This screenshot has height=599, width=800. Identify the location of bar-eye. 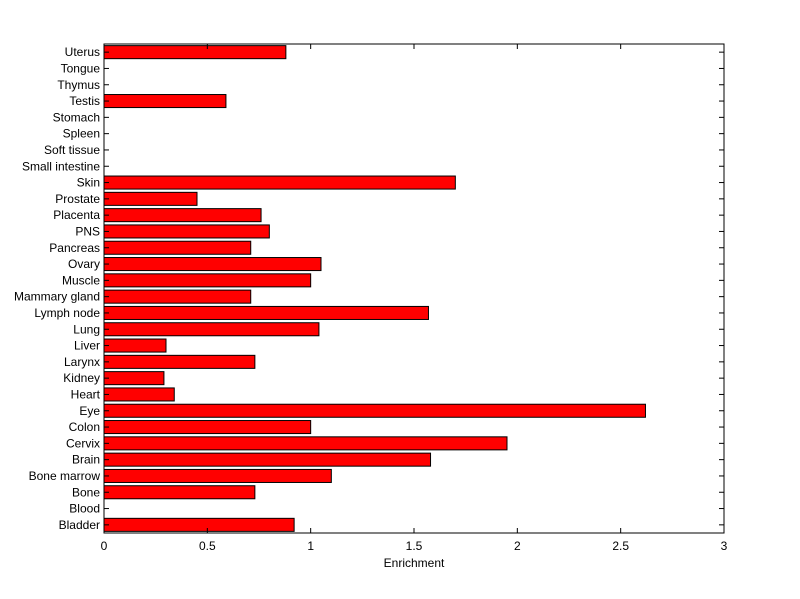
(374, 410).